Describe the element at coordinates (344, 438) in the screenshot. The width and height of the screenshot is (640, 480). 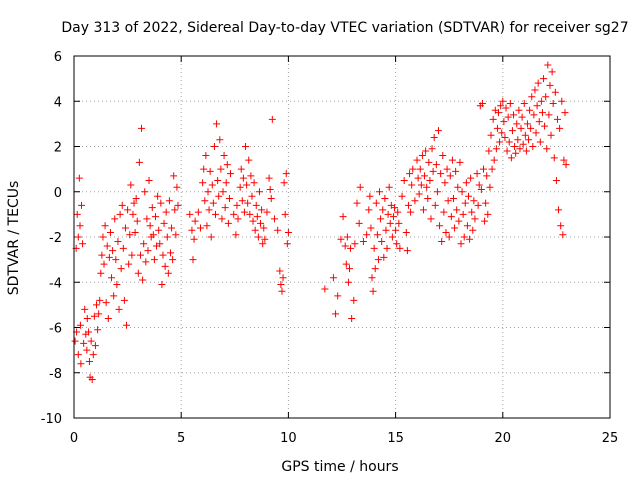
I see `x-tick-labels: 0 5 10 15 20 25` at that location.